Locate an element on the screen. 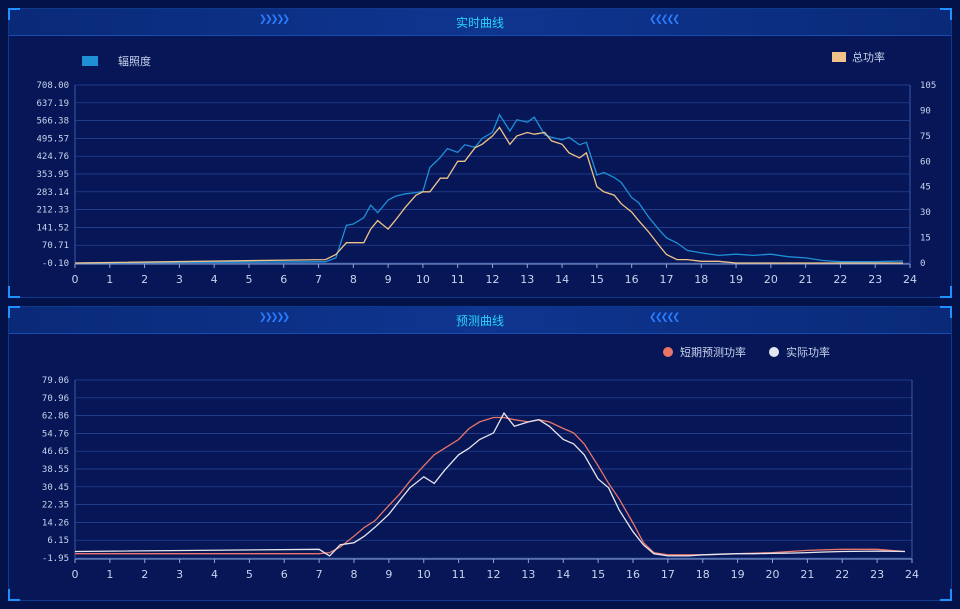  x-tick-label: 12 is located at coordinates (494, 574).